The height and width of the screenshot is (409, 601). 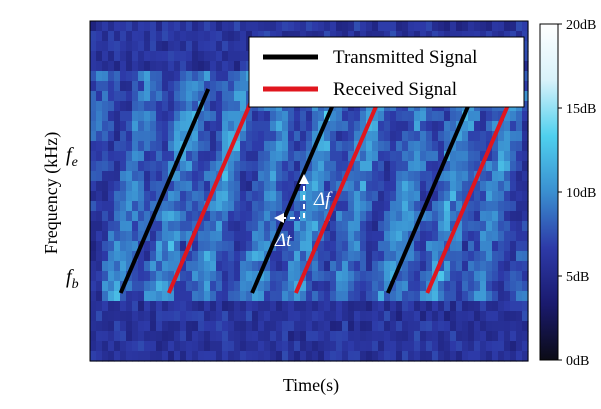 What do you see at coordinates (311, 385) in the screenshot?
I see `x-axis-label: Time(s)` at bounding box center [311, 385].